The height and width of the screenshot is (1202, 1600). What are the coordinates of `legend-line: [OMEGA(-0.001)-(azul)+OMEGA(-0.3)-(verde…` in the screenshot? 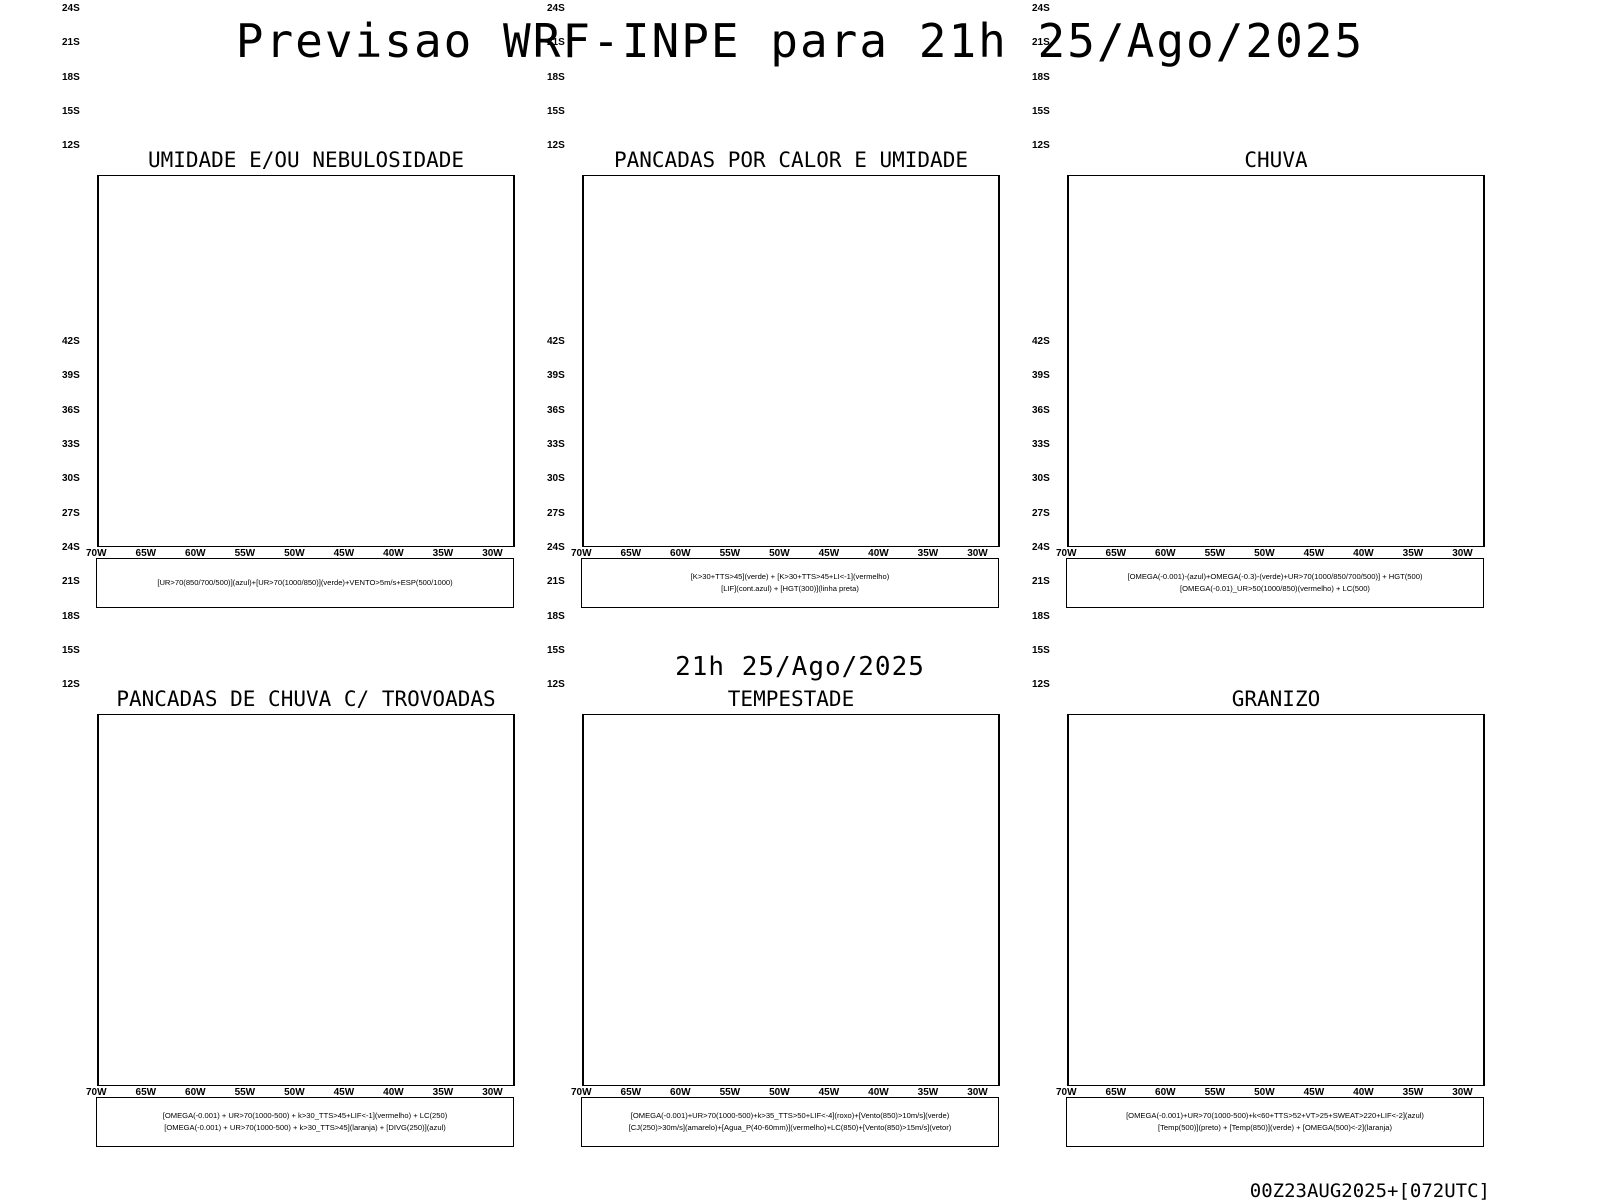 It's located at (1275, 576).